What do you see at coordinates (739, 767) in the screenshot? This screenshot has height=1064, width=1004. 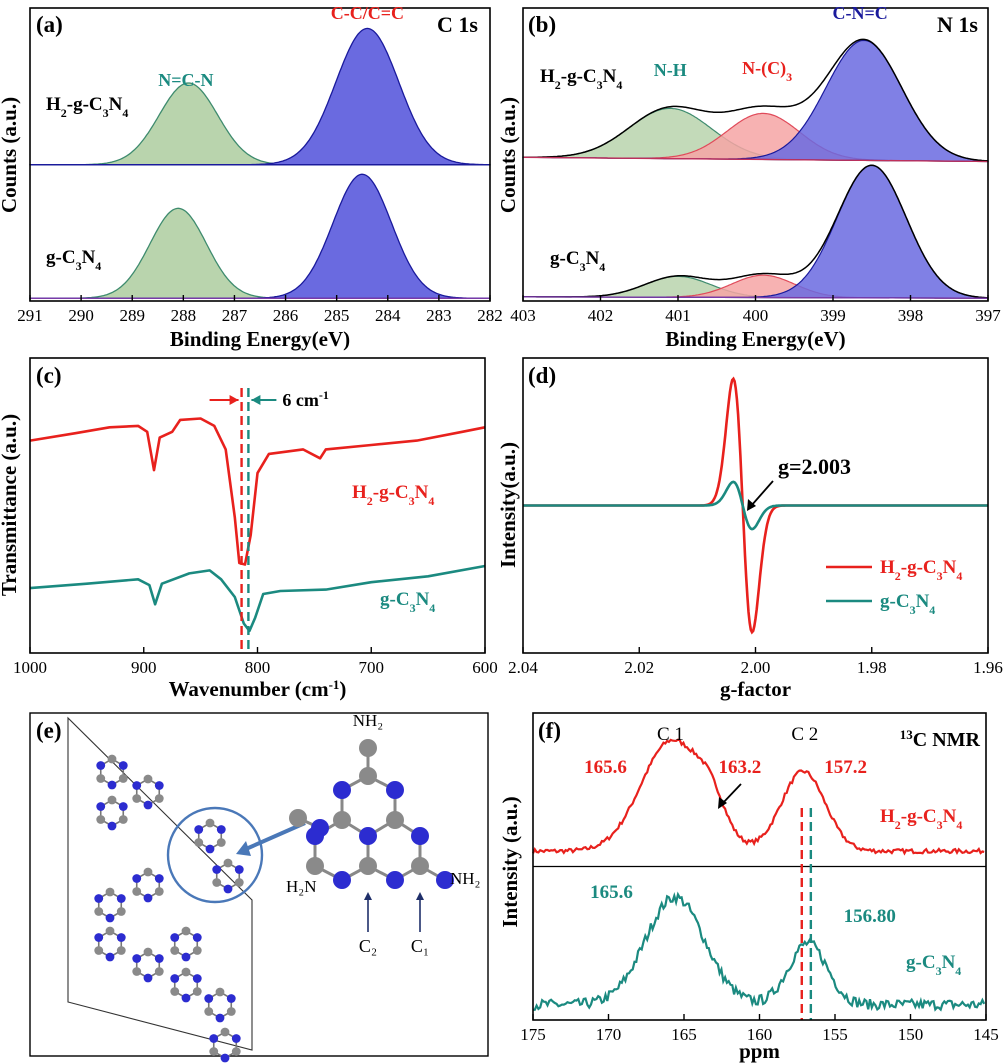 I see `f-value-top-1: 163.2` at bounding box center [739, 767].